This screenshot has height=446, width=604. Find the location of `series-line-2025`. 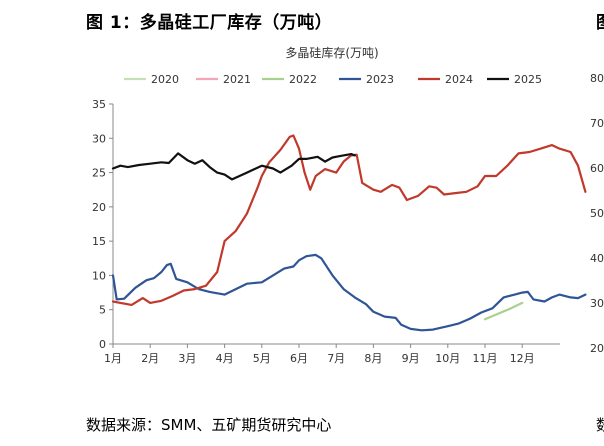

series-line-2025 is located at coordinates (233, 166).